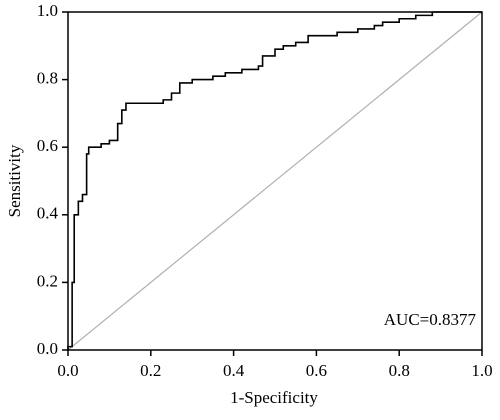 The height and width of the screenshot is (420, 500). Describe the element at coordinates (234, 370) in the screenshot. I see `x-tick-label: 0.4` at that location.